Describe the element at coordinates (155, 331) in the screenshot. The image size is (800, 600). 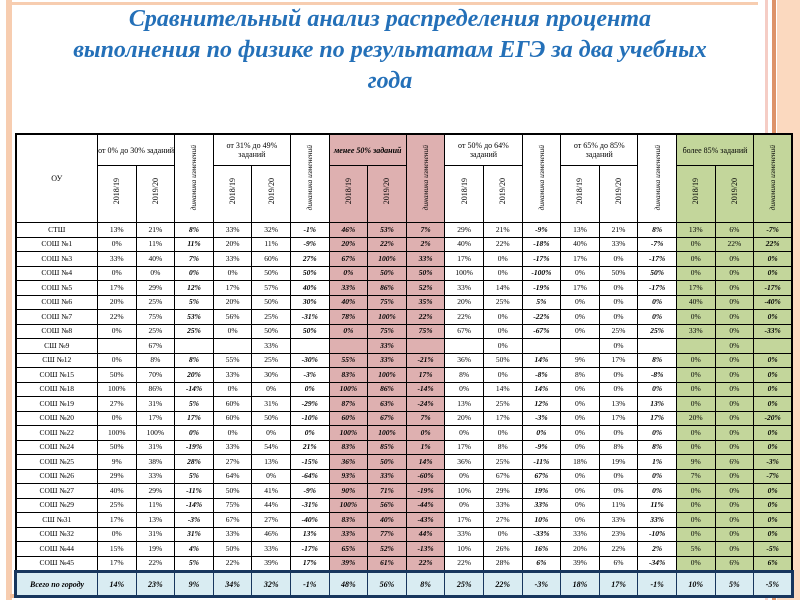
I see `value-cell: 25%` at that location.